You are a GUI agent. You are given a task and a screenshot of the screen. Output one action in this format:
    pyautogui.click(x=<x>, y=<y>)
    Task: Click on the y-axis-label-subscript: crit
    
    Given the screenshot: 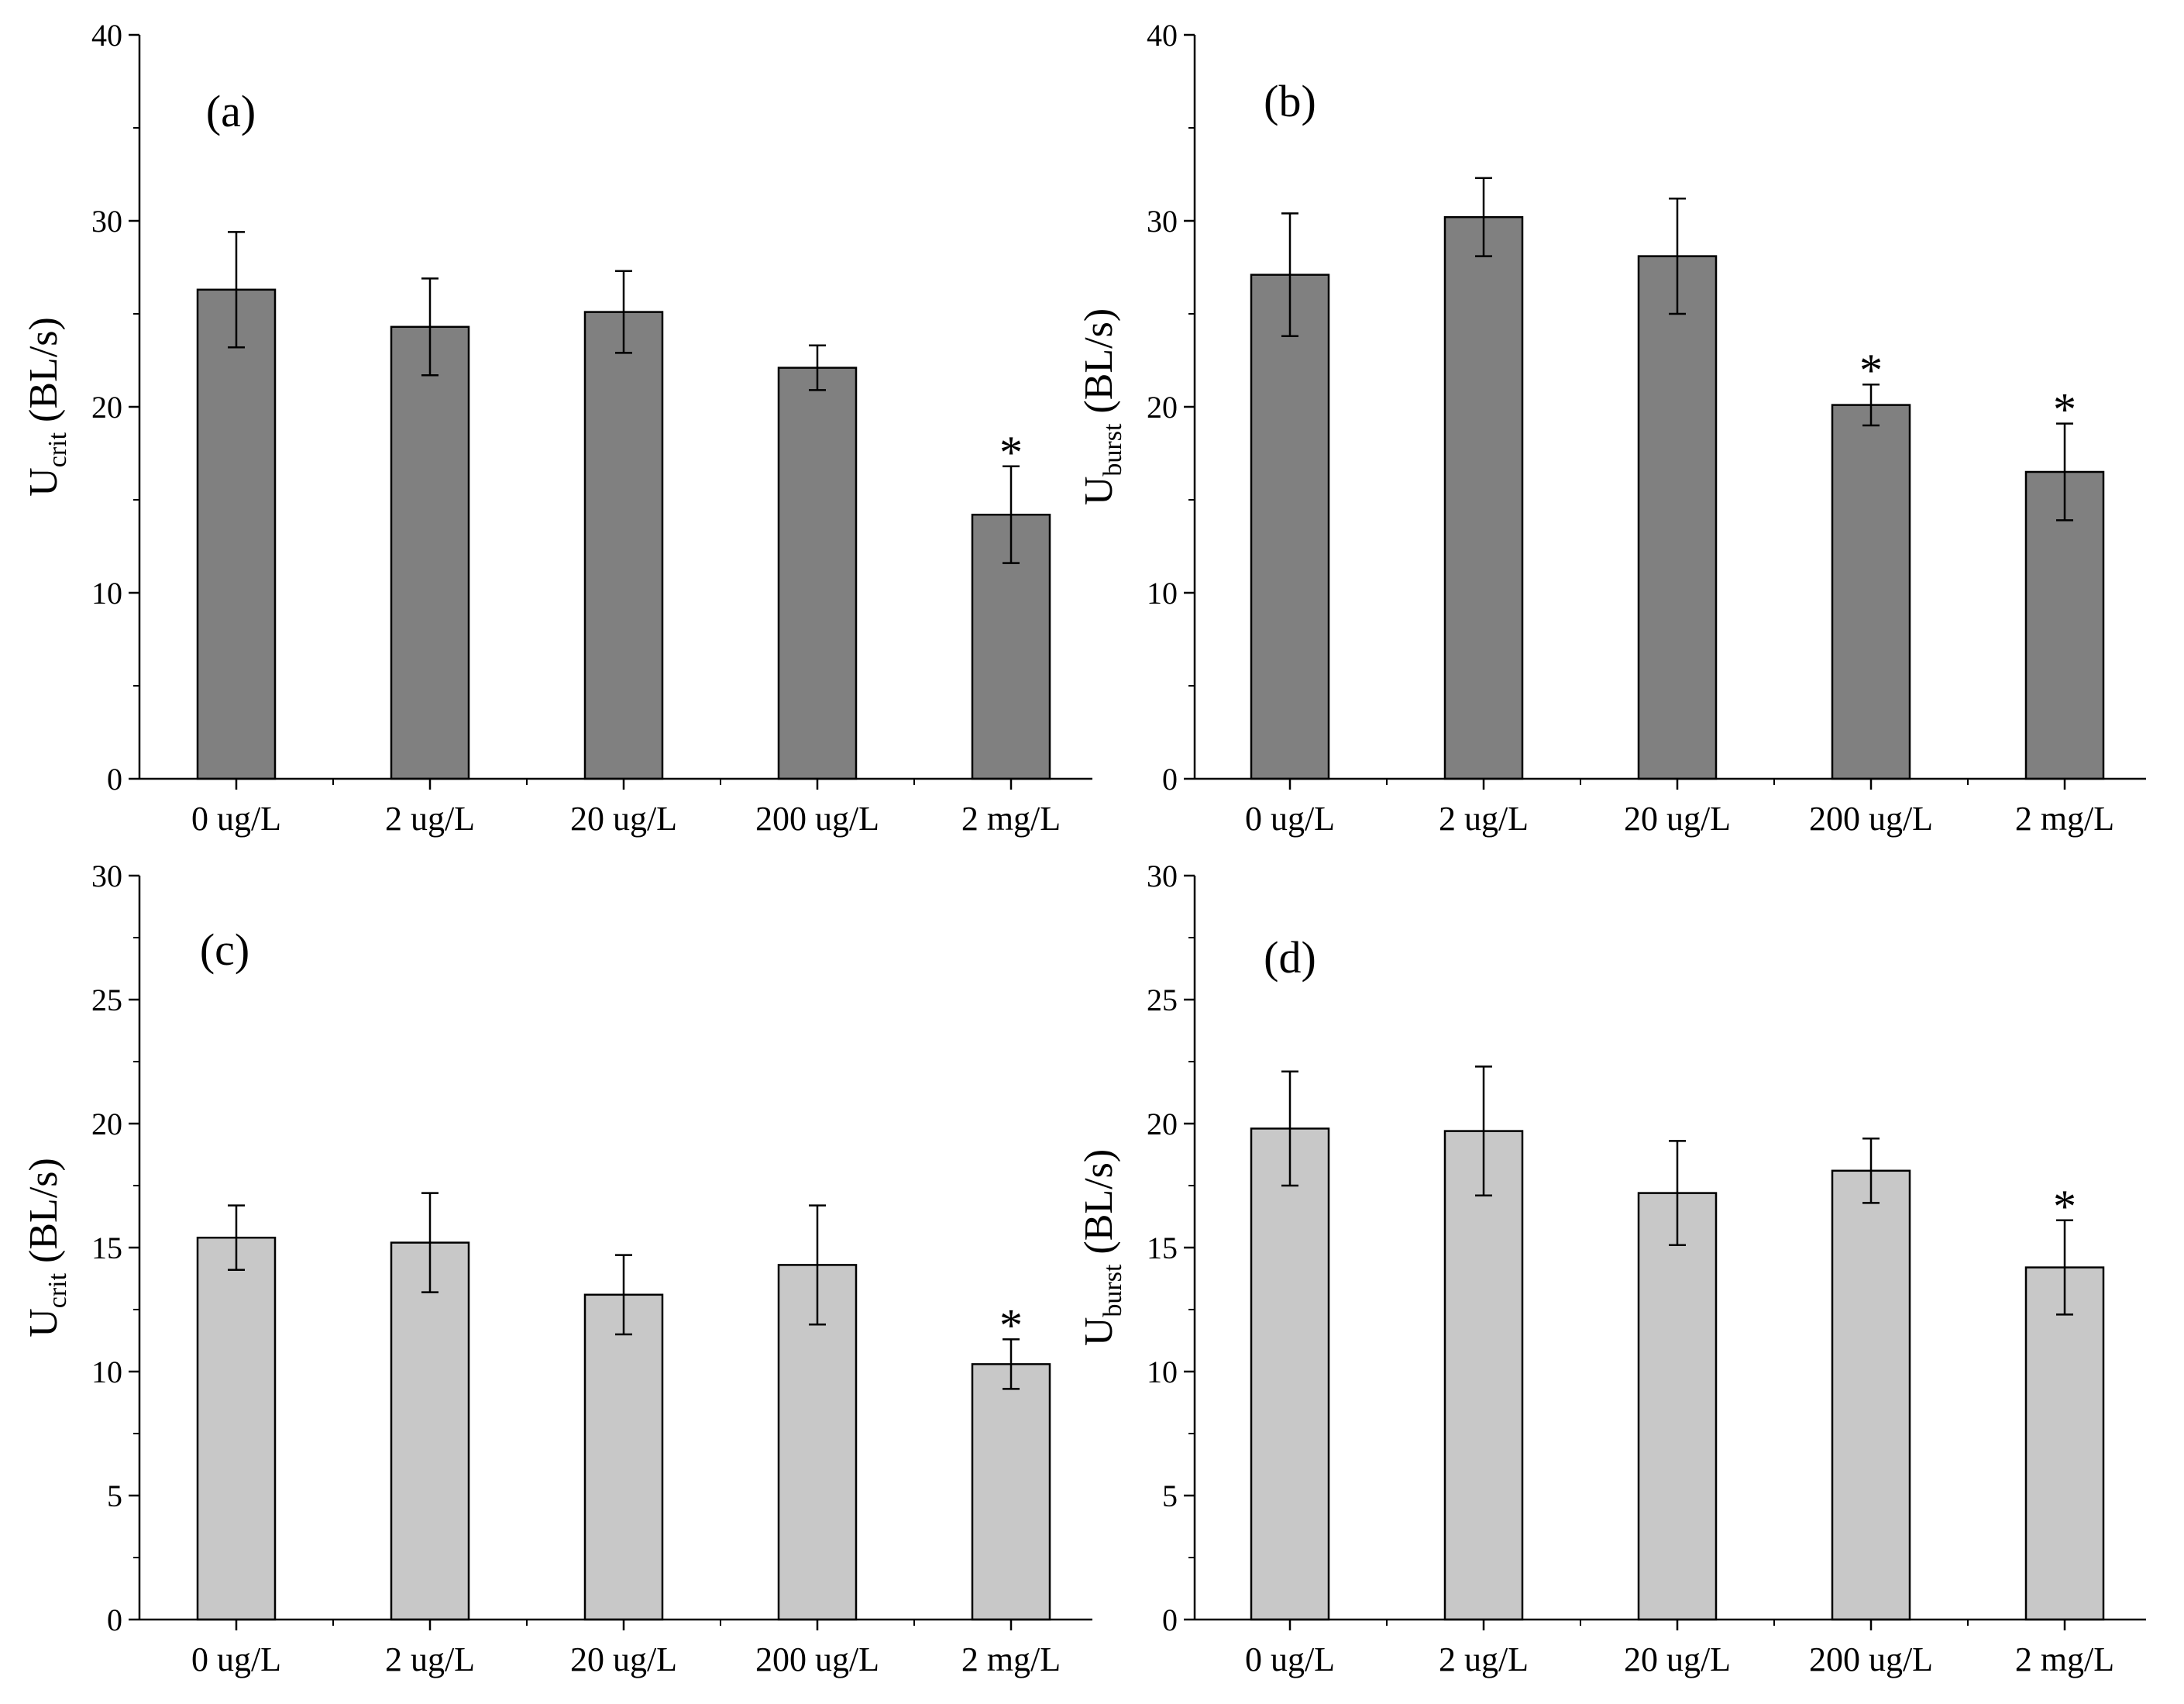 What is the action you would take?
    pyautogui.click(x=58, y=1290)
    